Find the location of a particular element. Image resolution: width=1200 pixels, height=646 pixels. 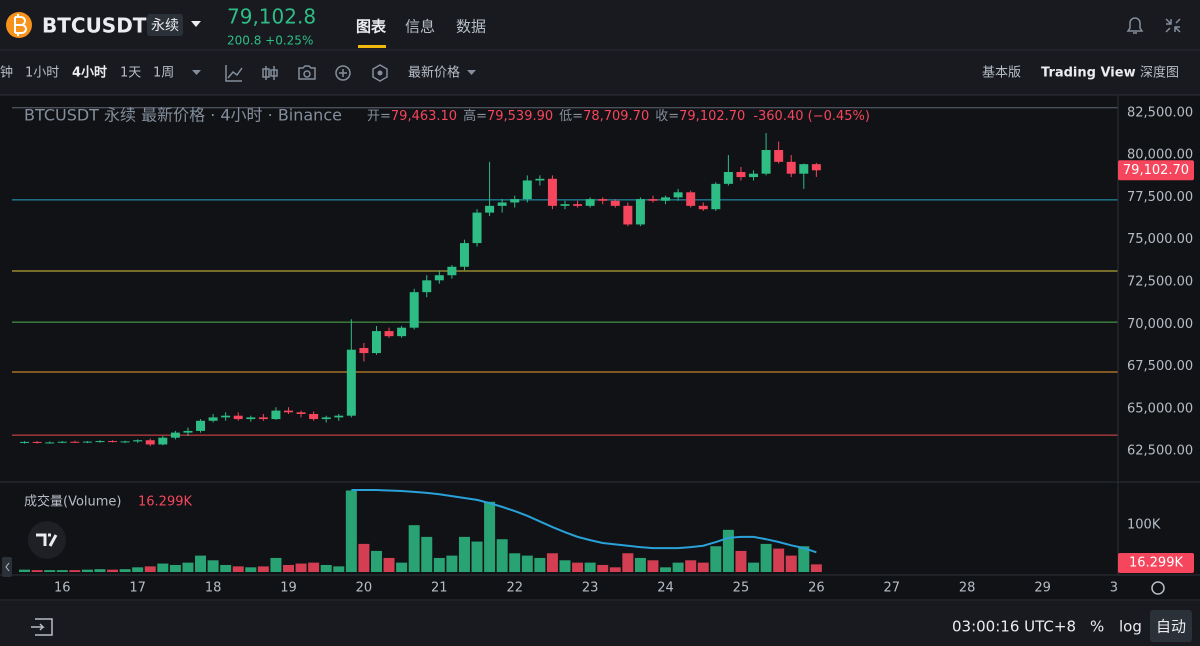

header-bar is located at coordinates (600, 25).